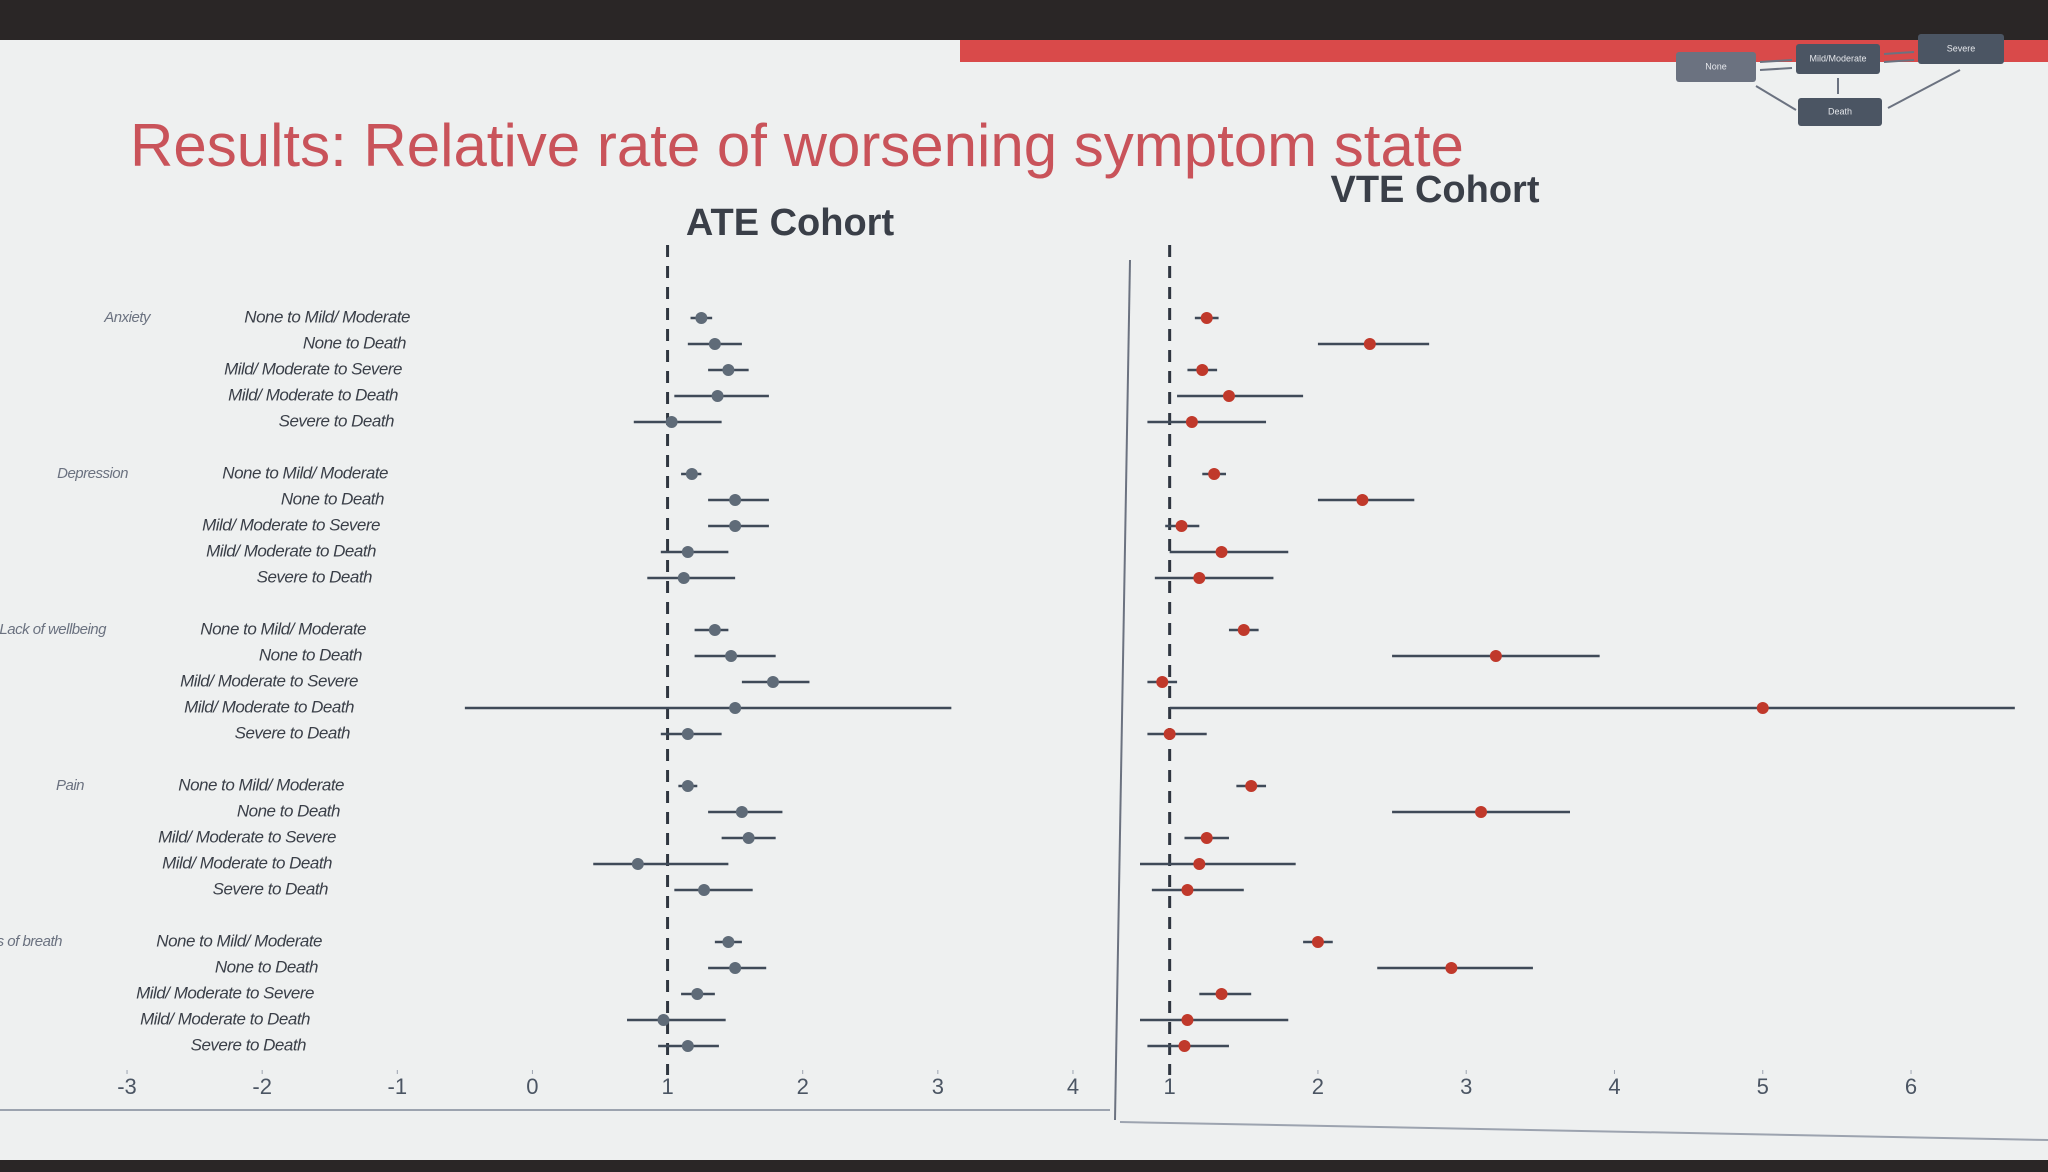  What do you see at coordinates (262, 1086) in the screenshot?
I see `x-tick-label: -2` at bounding box center [262, 1086].